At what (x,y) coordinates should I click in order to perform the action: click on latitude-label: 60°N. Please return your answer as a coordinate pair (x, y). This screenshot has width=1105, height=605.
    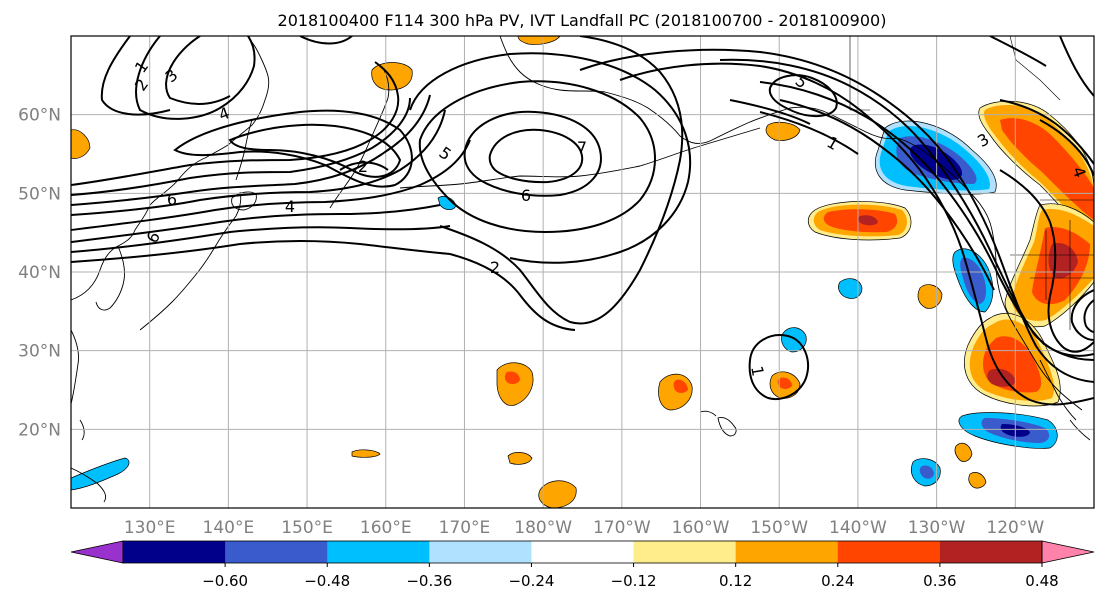
    Looking at the image, I should click on (39, 116).